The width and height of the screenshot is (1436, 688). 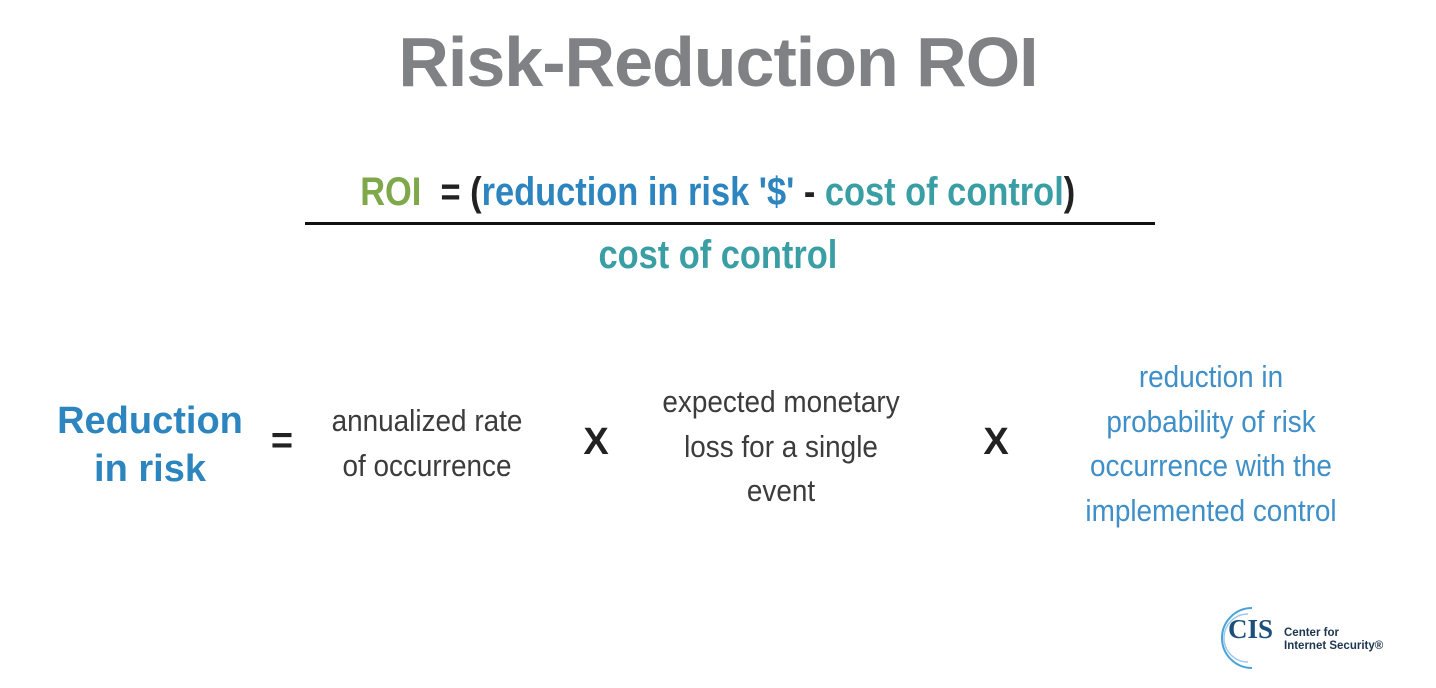 I want to click on factor-line: expected monetary, so click(x=781, y=401).